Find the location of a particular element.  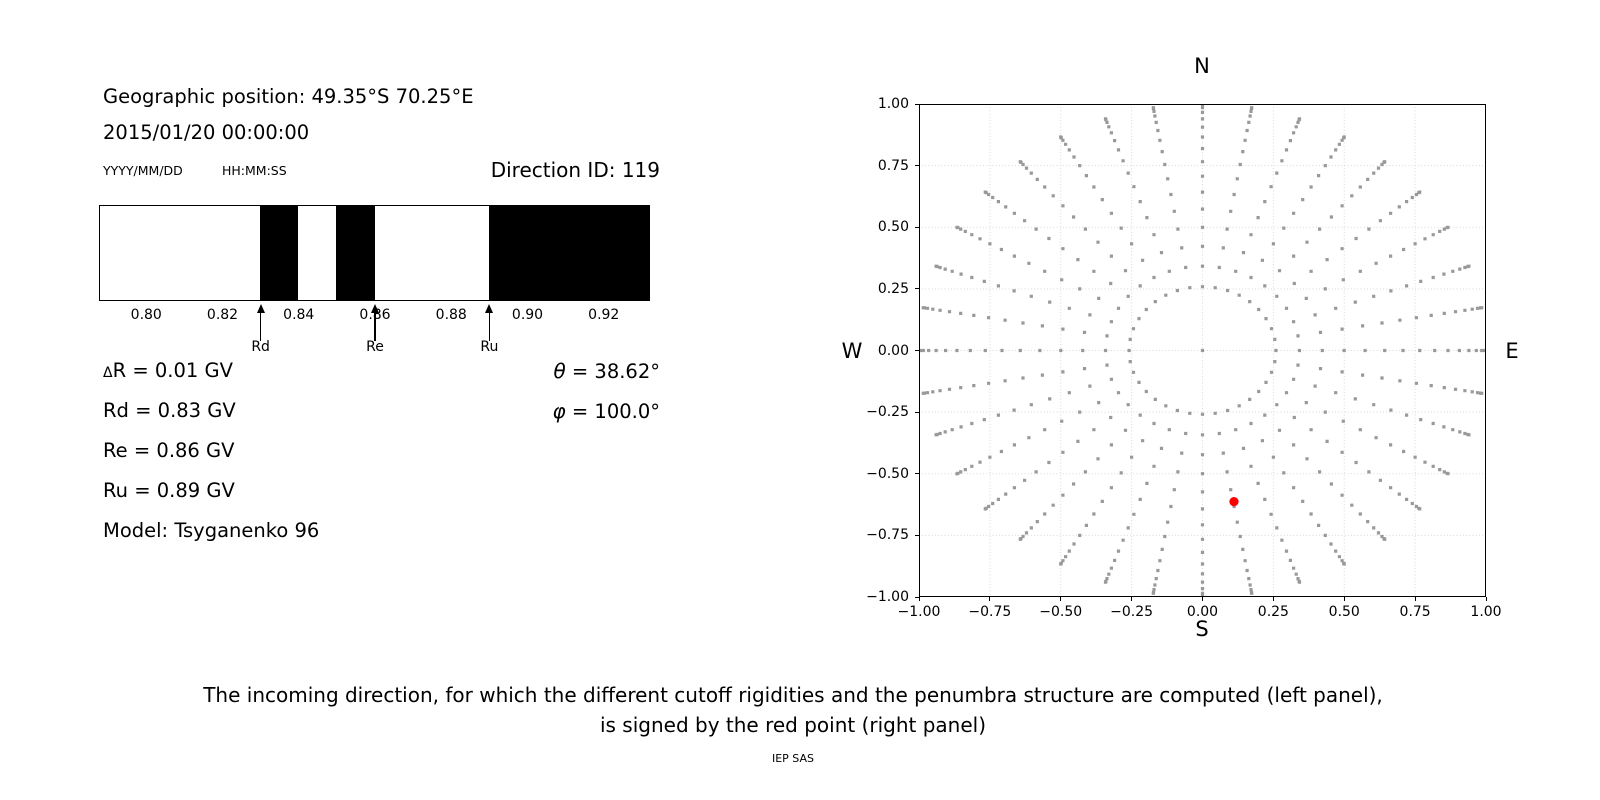

time-format-label: HH:MM:SS is located at coordinates (254, 170).